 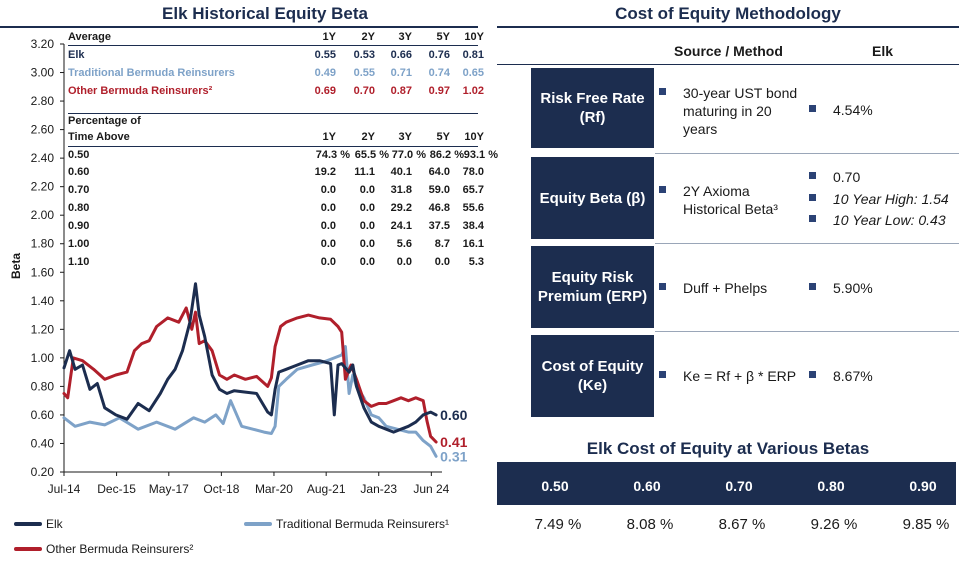 What do you see at coordinates (325, 91) in the screenshot?
I see `avg-value: 0.69` at bounding box center [325, 91].